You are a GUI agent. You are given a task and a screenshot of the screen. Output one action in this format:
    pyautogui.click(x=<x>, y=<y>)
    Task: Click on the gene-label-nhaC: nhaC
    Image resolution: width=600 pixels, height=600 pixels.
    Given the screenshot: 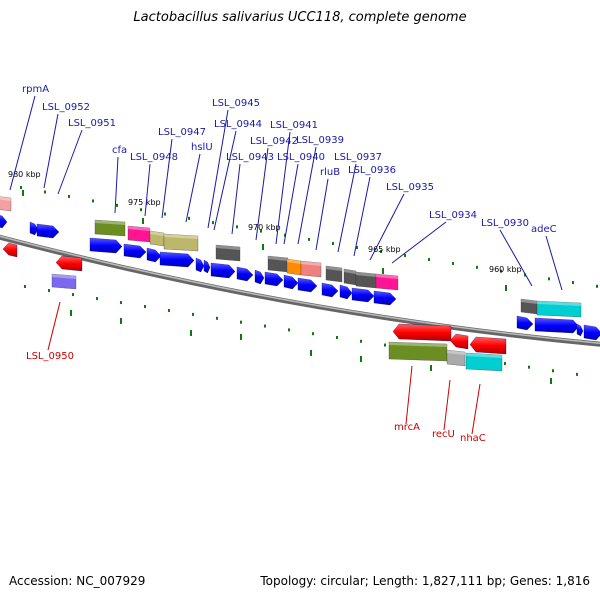 What is the action you would take?
    pyautogui.click(x=473, y=438)
    